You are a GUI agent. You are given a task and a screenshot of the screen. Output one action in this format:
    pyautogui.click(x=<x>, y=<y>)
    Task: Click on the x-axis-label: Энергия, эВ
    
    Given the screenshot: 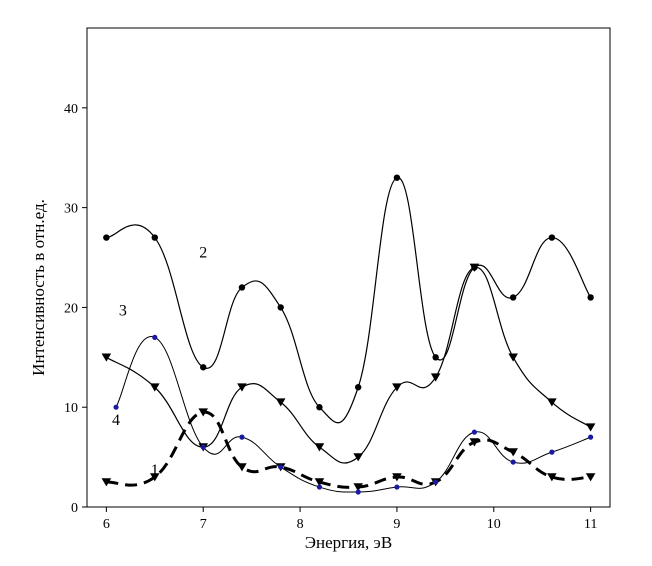 What is the action you would take?
    pyautogui.click(x=348, y=542)
    